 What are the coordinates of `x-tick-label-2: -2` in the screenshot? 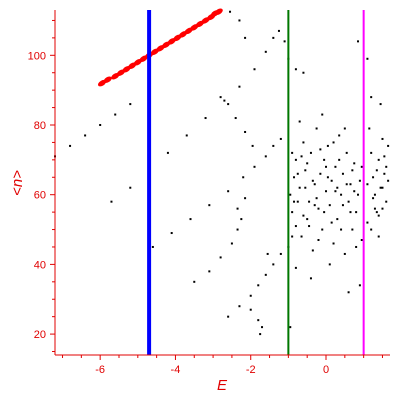 It's located at (251, 370).